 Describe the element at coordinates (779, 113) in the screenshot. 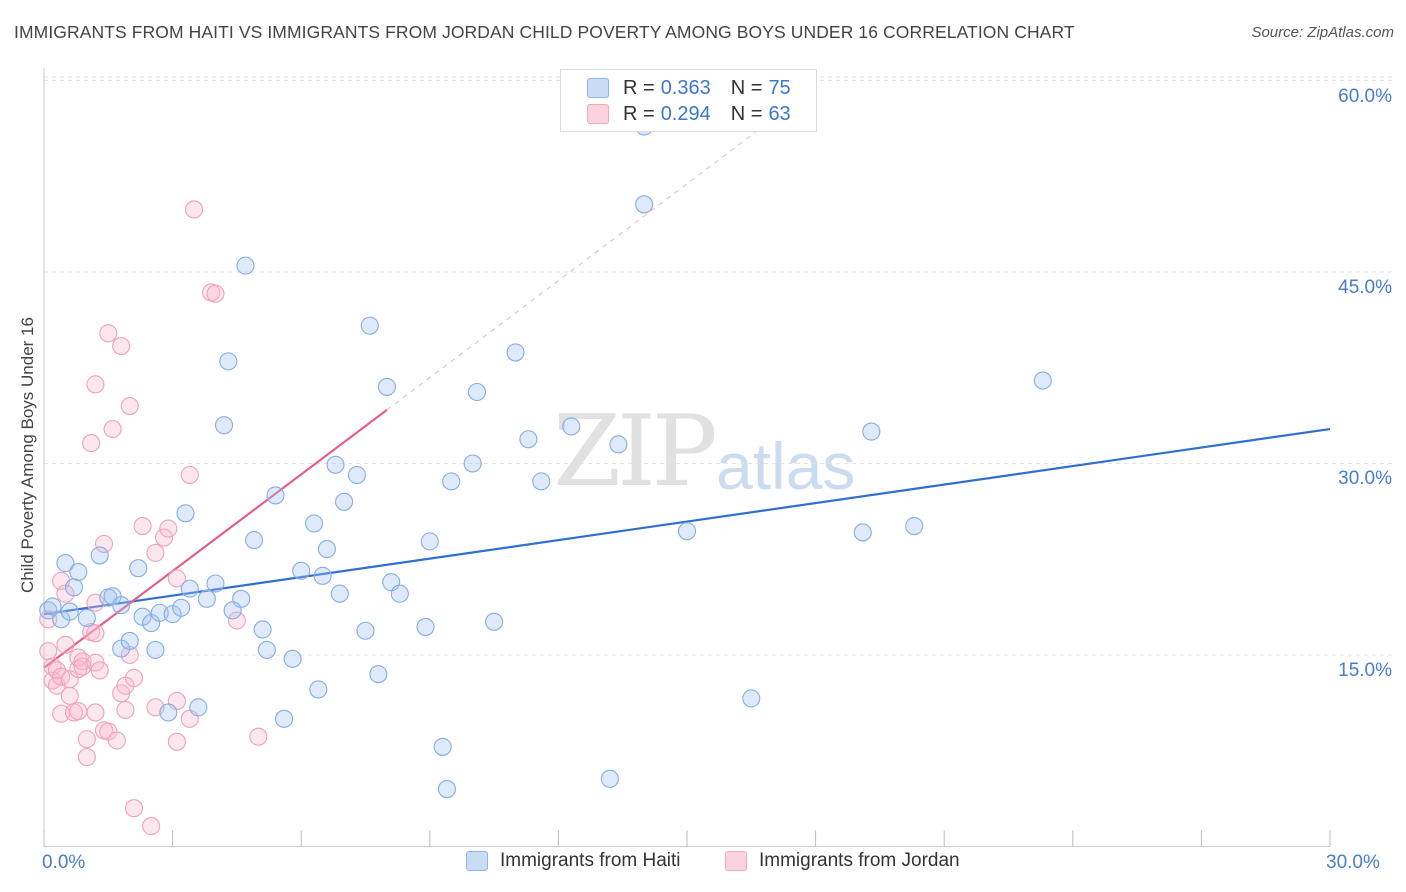

I see `jordan-n-value: 63` at that location.